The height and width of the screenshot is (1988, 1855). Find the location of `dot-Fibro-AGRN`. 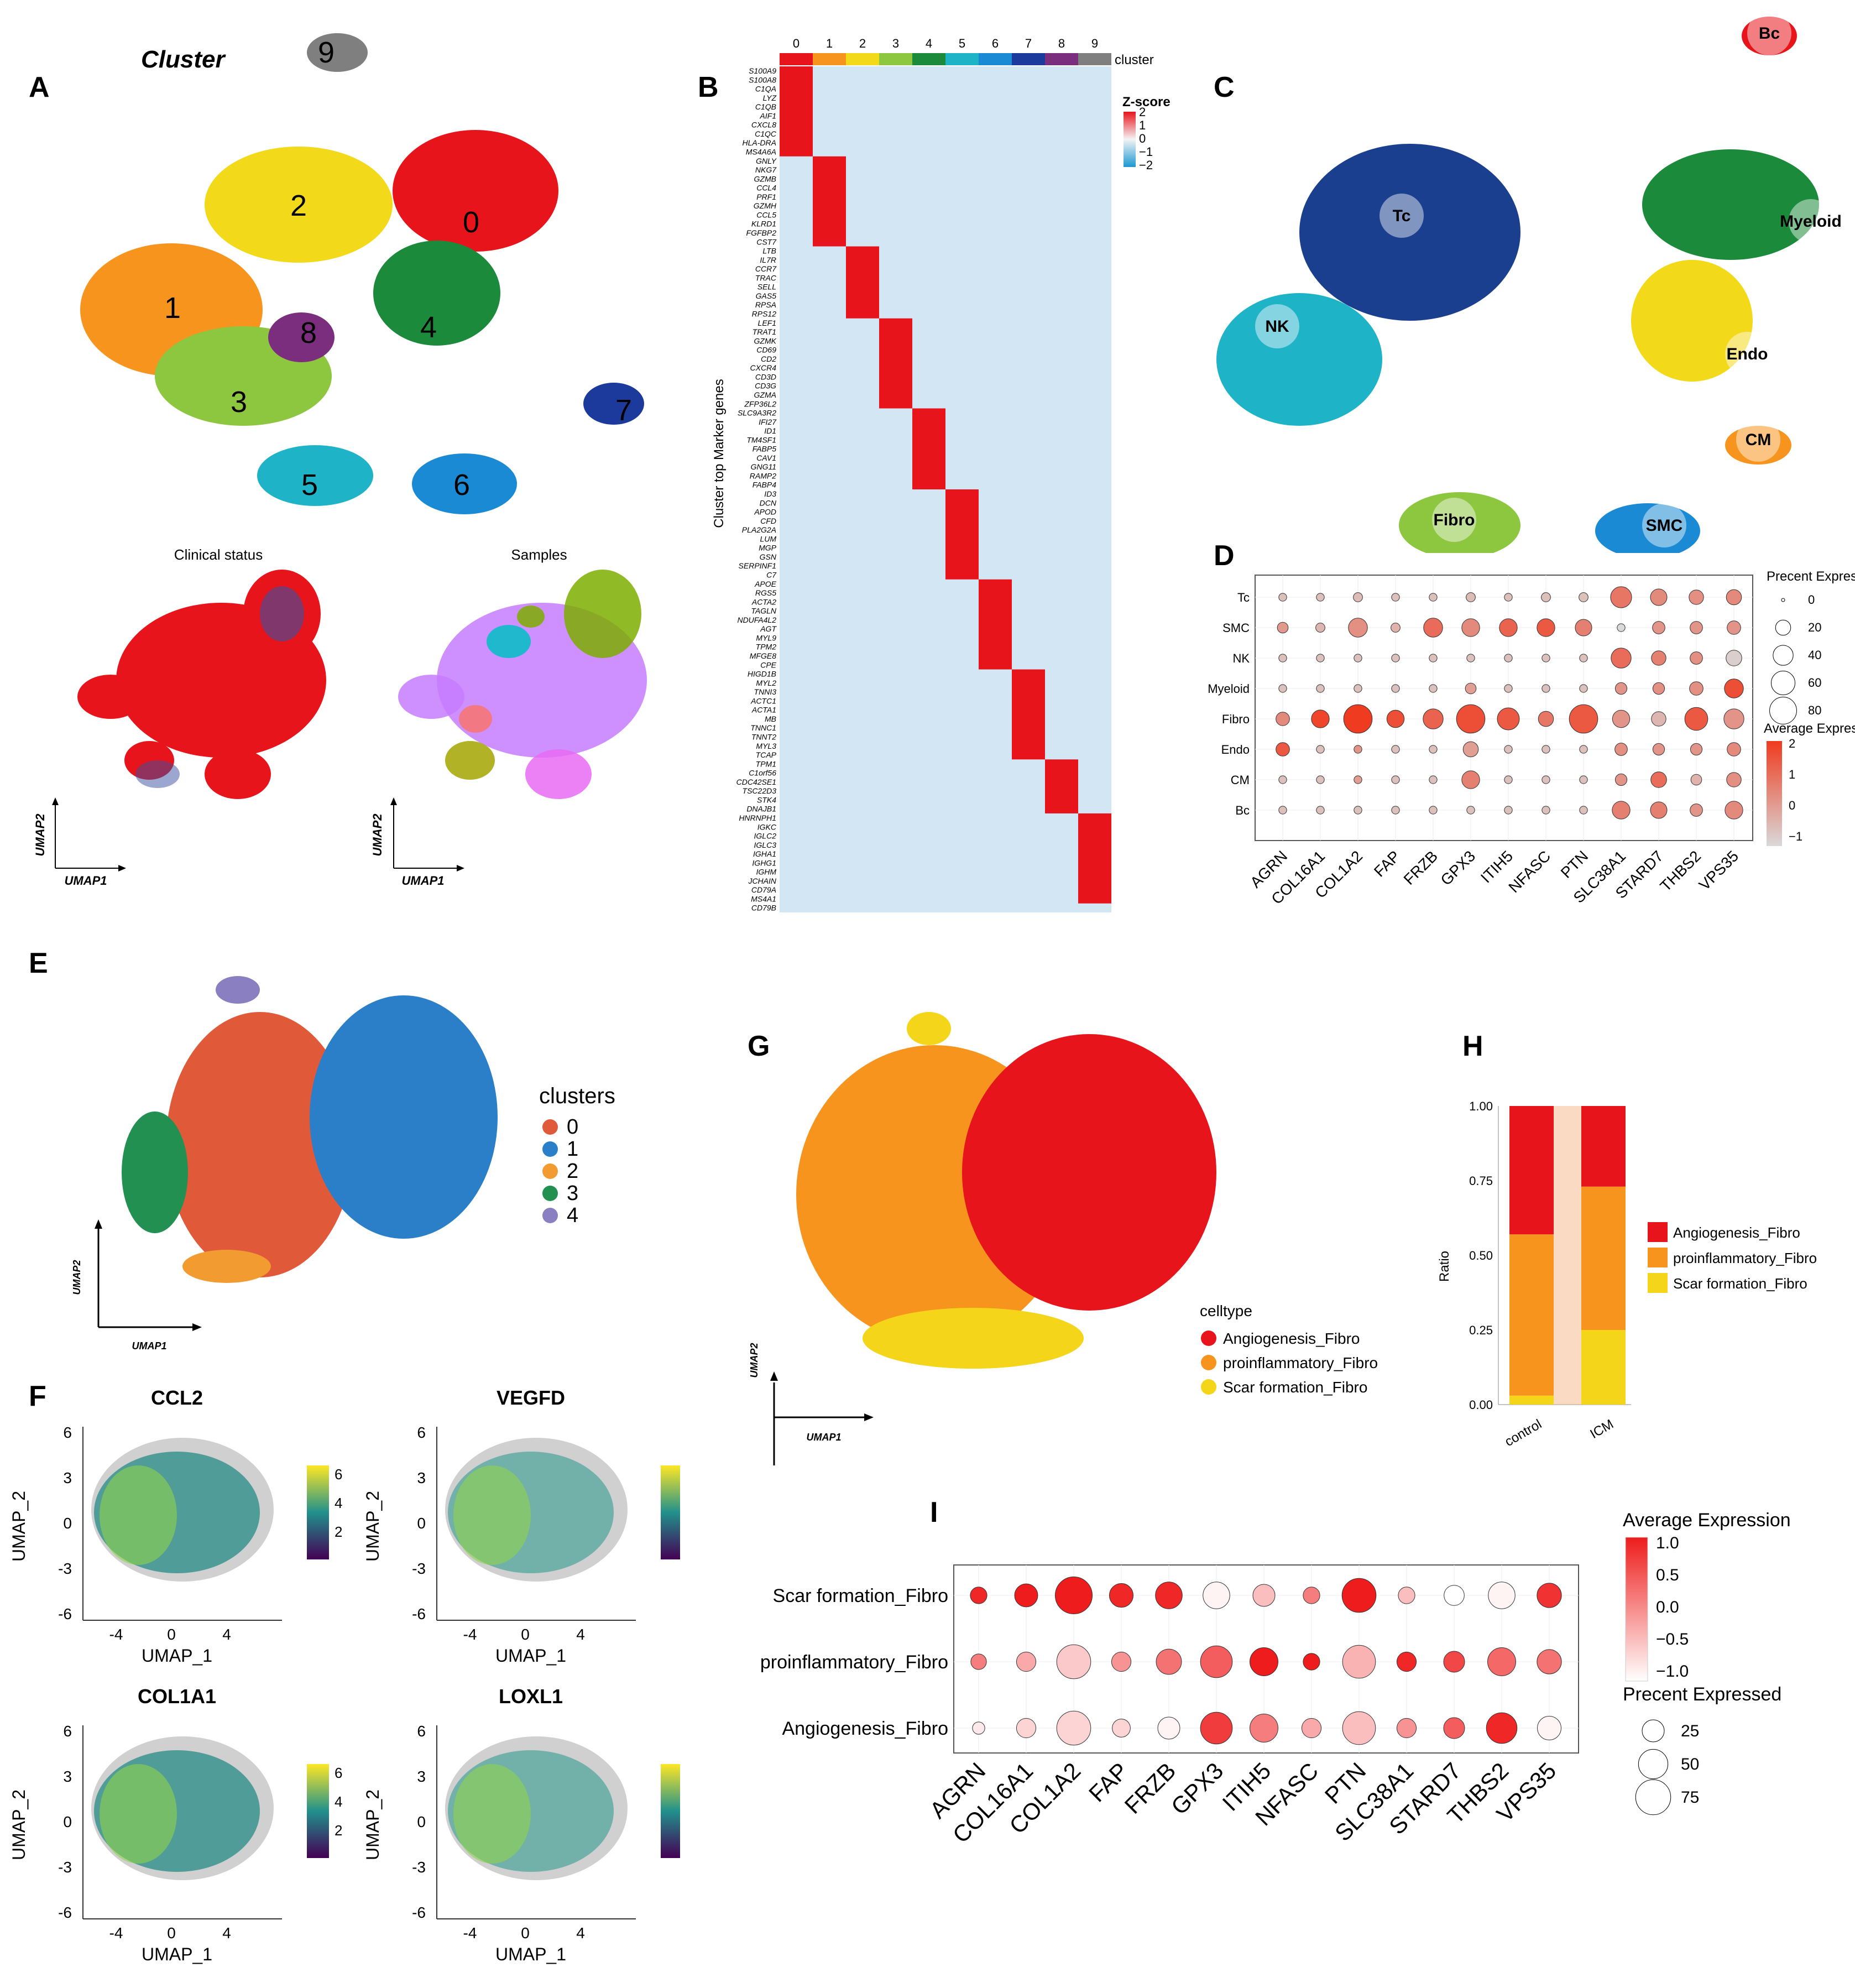

dot-Fibro-AGRN is located at coordinates (1283, 719).